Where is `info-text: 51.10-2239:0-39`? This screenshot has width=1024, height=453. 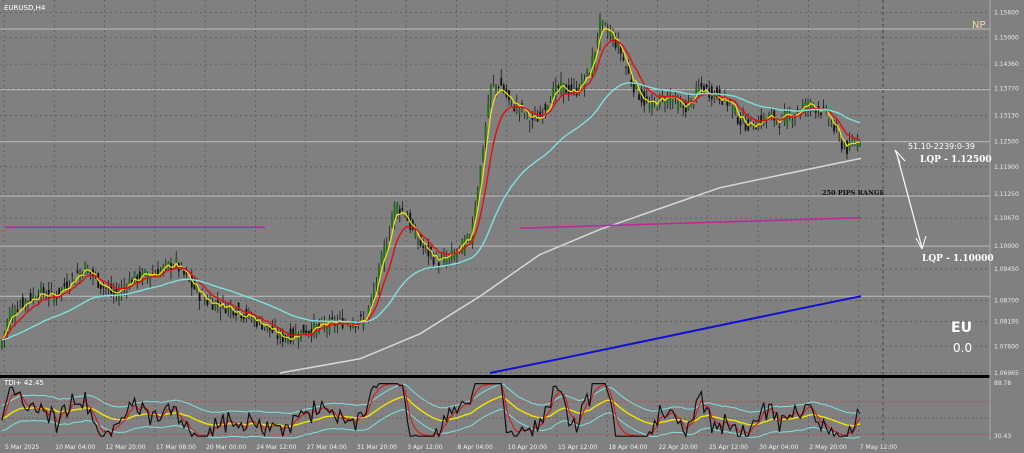 info-text: 51.10-2239:0-39 is located at coordinates (941, 146).